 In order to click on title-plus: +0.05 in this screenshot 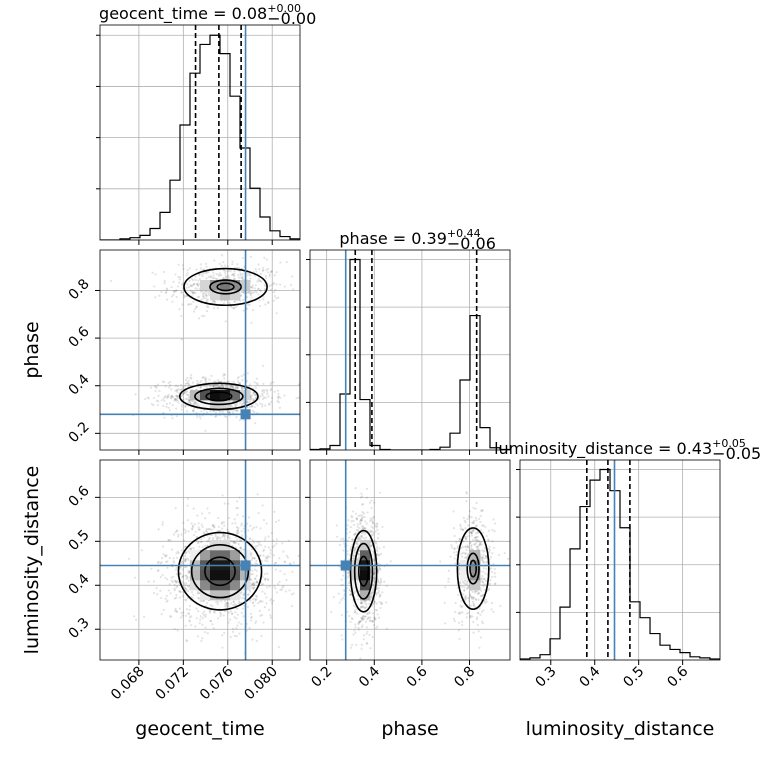, I will do `click(729, 443)`.